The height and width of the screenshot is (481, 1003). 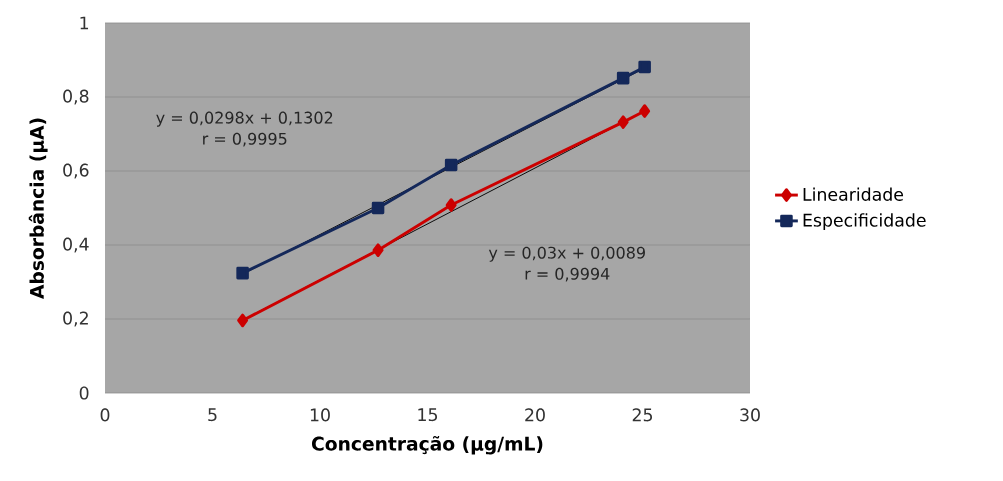 I want to click on y-tick-label: 0,2, so click(x=75, y=319).